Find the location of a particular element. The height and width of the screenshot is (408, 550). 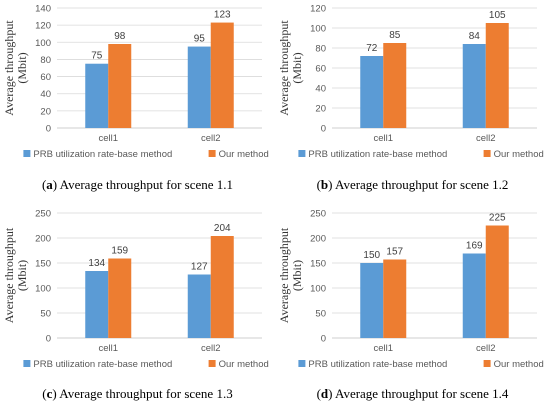

y-axis-label-c-2: (Mbit) is located at coordinates (22, 275).